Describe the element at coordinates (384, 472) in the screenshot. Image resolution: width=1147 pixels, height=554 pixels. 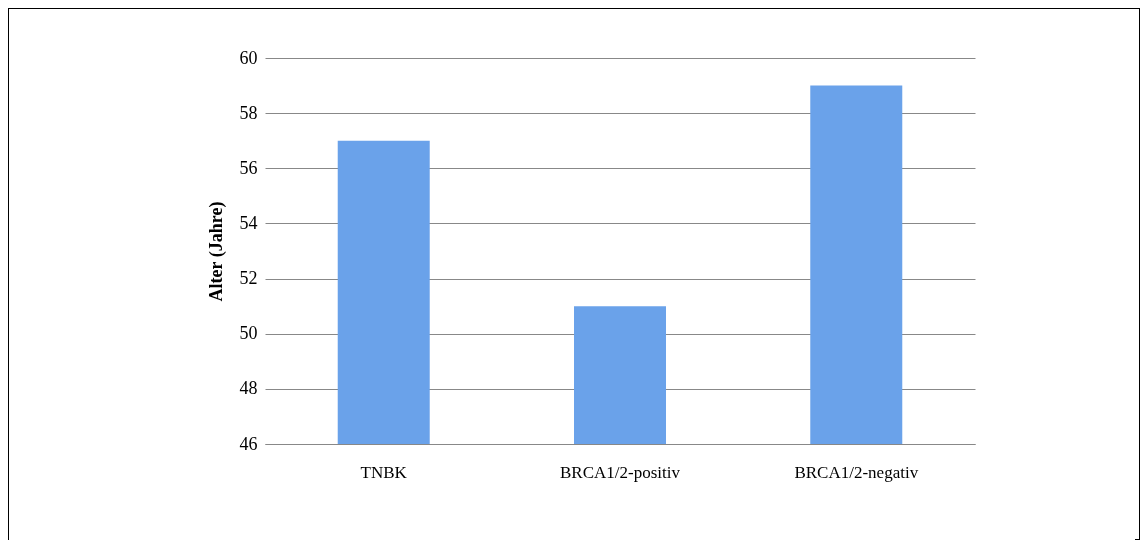
I see `x-tick-label: TNBK` at that location.